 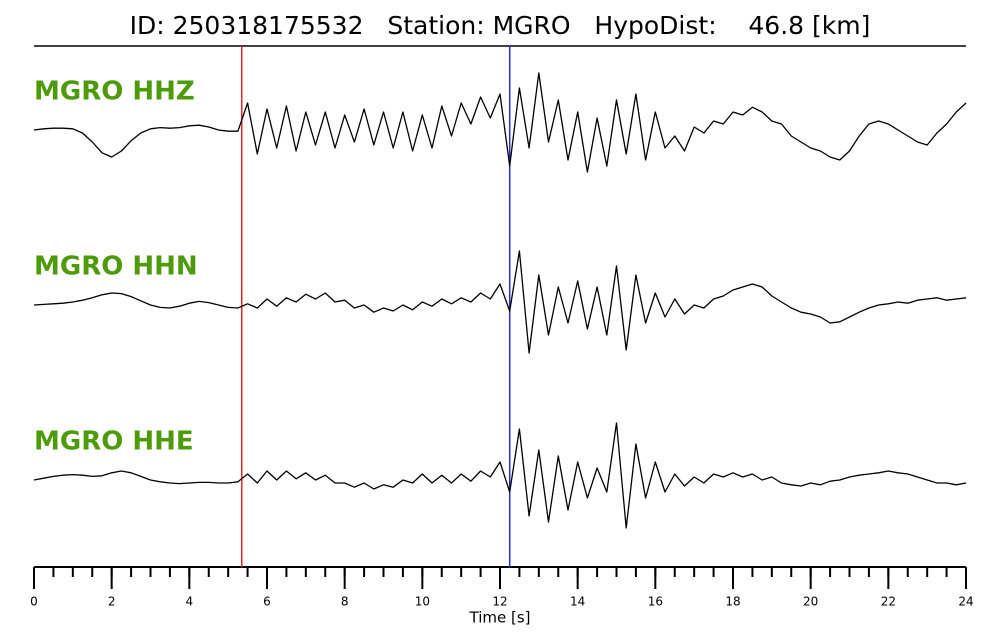 What do you see at coordinates (499, 602) in the screenshot?
I see `x-tick-label: 12` at bounding box center [499, 602].